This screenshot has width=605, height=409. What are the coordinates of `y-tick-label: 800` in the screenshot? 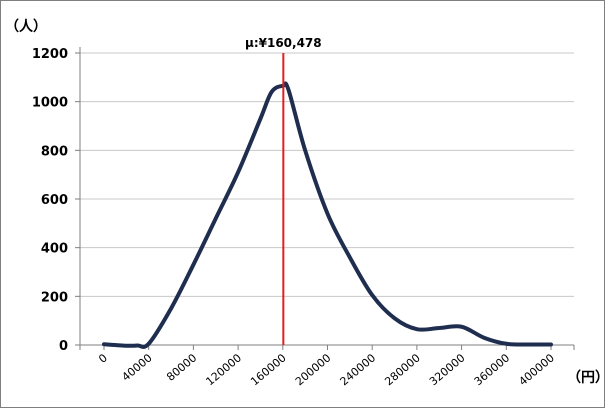 It's located at (54, 151).